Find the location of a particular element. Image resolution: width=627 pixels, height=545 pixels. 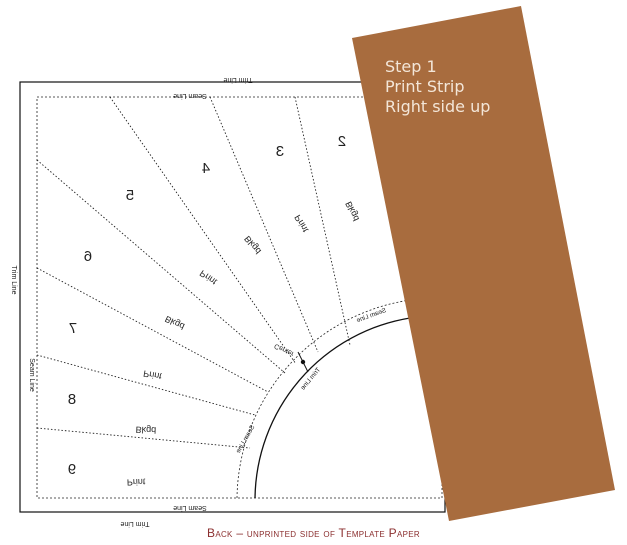

seam-arc is located at coordinates (323, 399).